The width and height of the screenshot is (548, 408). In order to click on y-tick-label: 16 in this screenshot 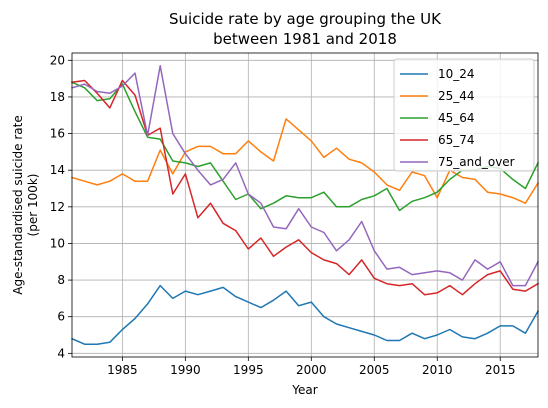, I will do `click(57, 134)`.